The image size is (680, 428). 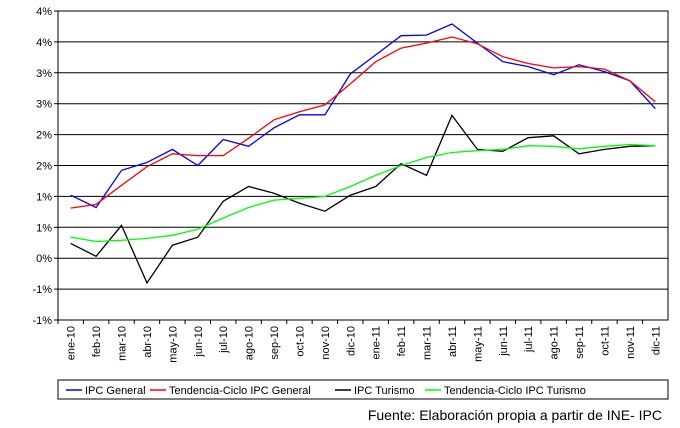 I want to click on legend-label: IPC General, so click(x=115, y=391).